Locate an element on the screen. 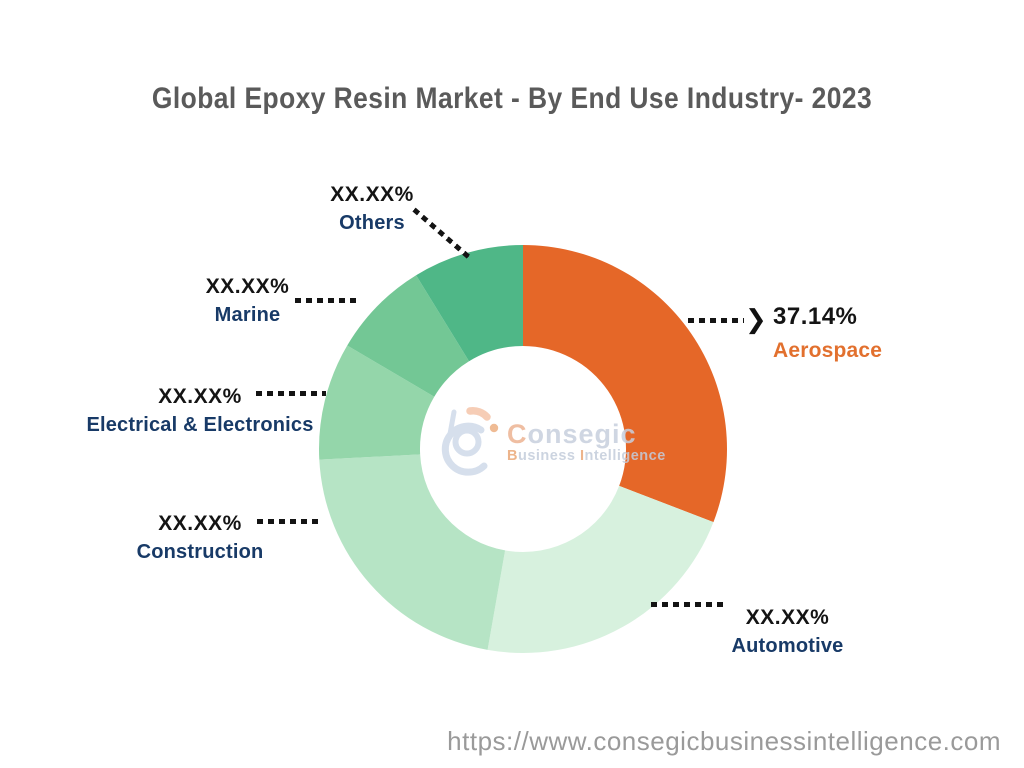 This screenshot has width=1024, height=768. callout-construction: XX.XX% Construction is located at coordinates (200, 538).